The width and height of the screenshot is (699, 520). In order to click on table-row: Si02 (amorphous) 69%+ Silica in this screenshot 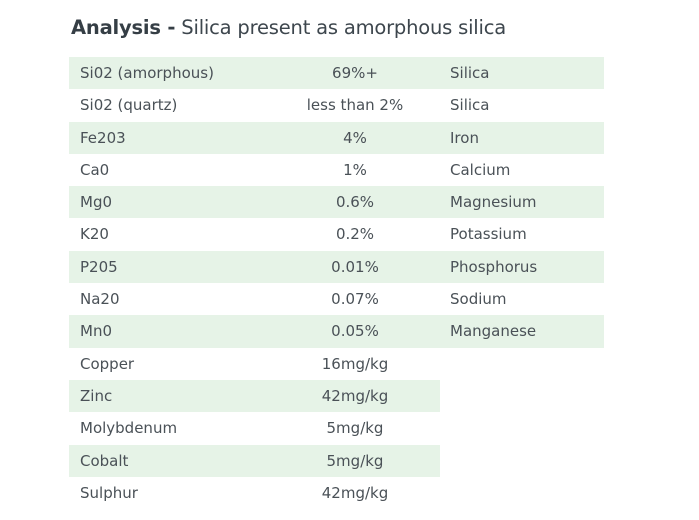, I will do `click(336, 73)`.